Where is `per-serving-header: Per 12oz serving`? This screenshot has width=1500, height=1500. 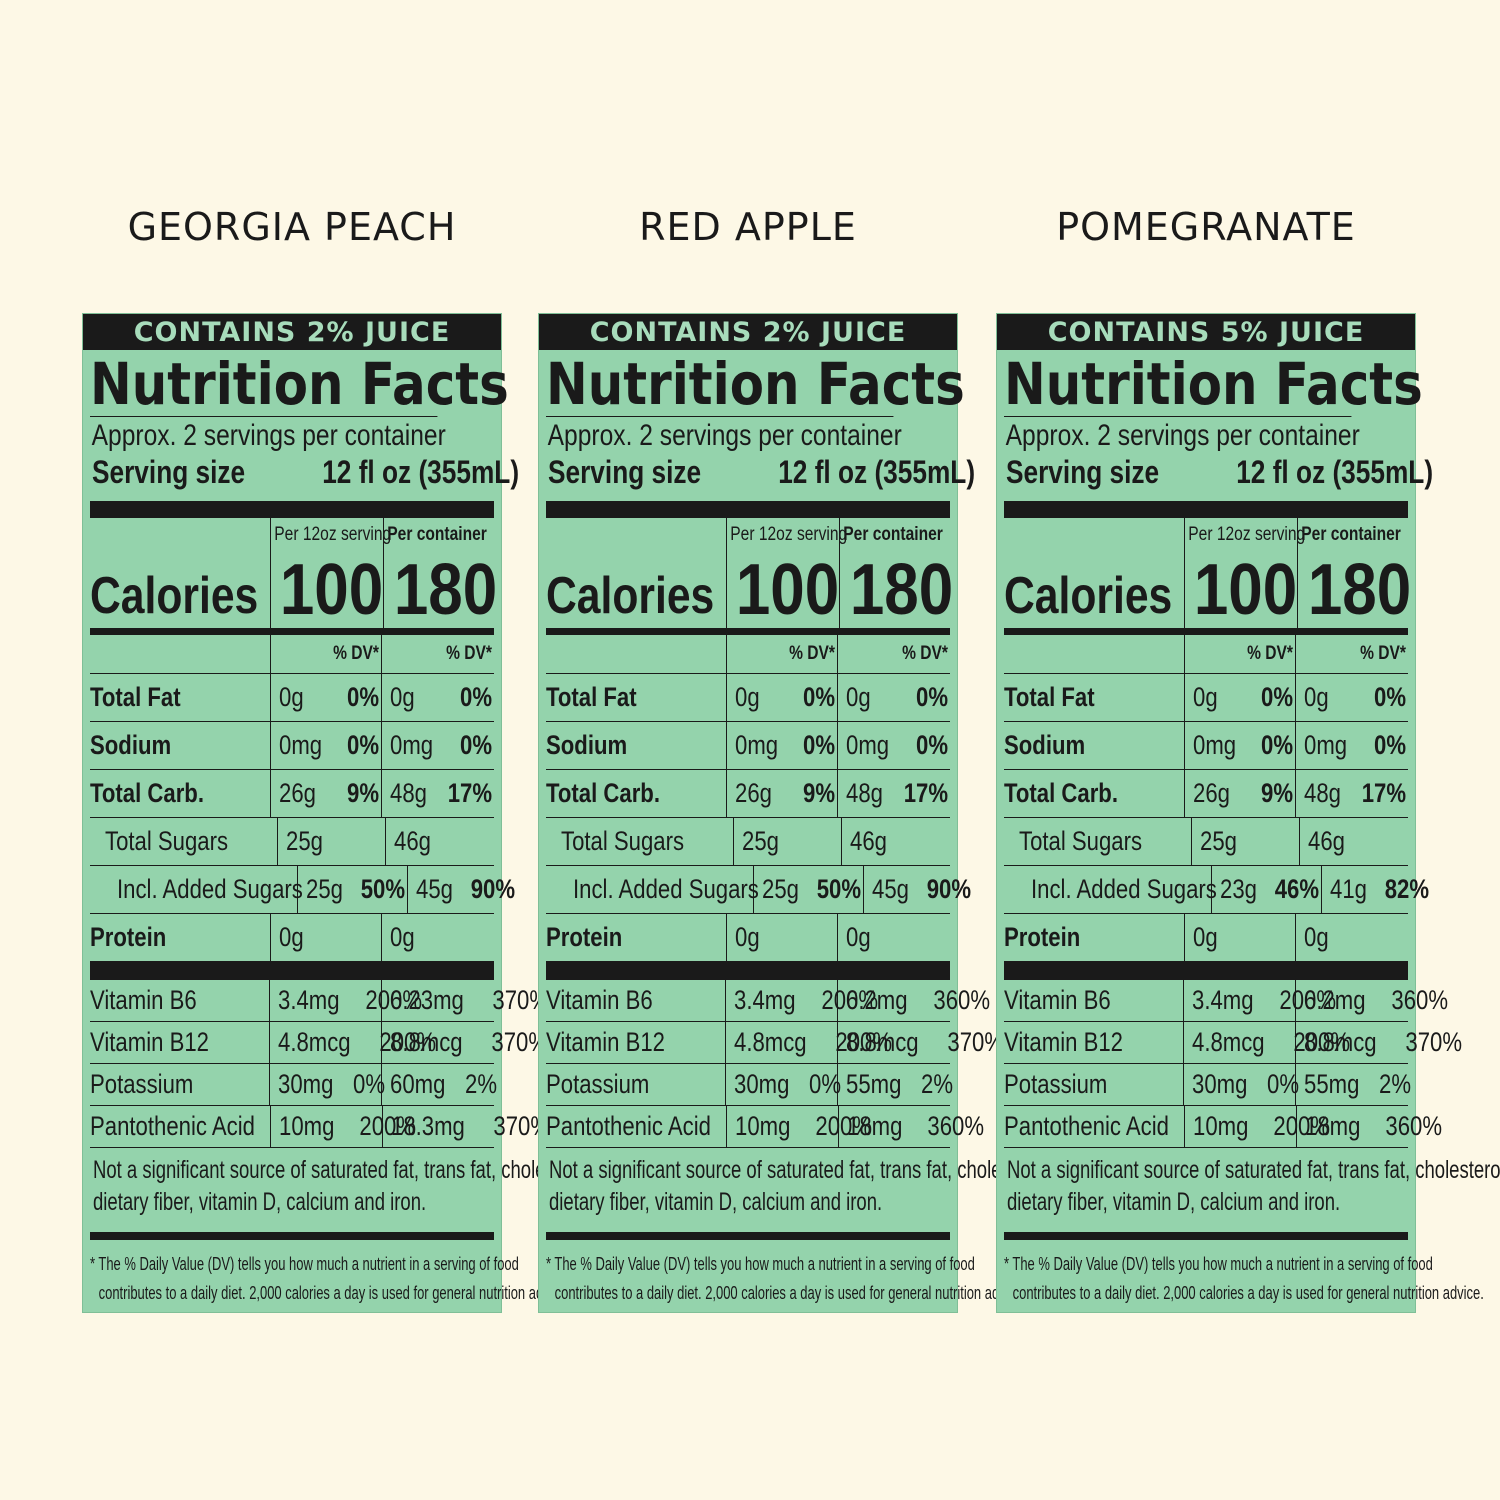 per-serving-header: Per 12oz serving is located at coordinates (789, 534).